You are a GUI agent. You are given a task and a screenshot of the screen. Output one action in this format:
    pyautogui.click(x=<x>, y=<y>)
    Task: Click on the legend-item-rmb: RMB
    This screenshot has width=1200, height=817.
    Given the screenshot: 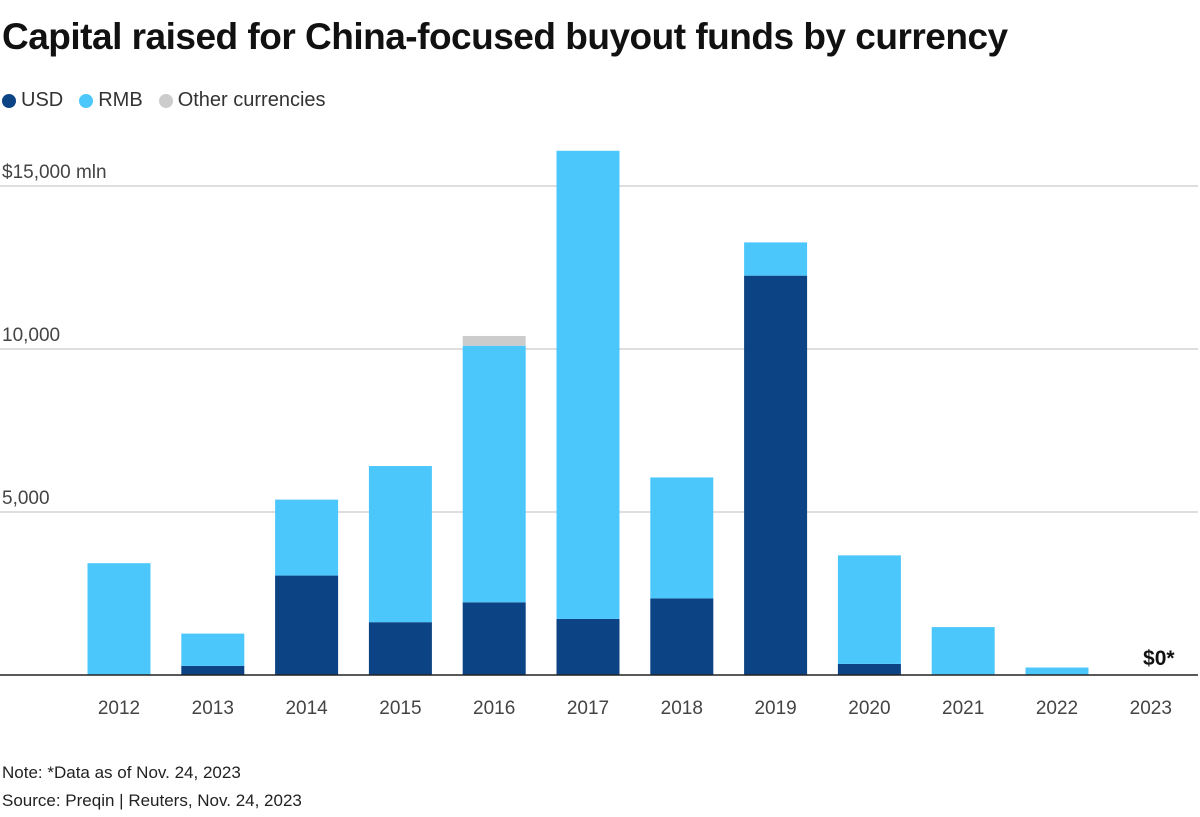 What is the action you would take?
    pyautogui.click(x=111, y=100)
    